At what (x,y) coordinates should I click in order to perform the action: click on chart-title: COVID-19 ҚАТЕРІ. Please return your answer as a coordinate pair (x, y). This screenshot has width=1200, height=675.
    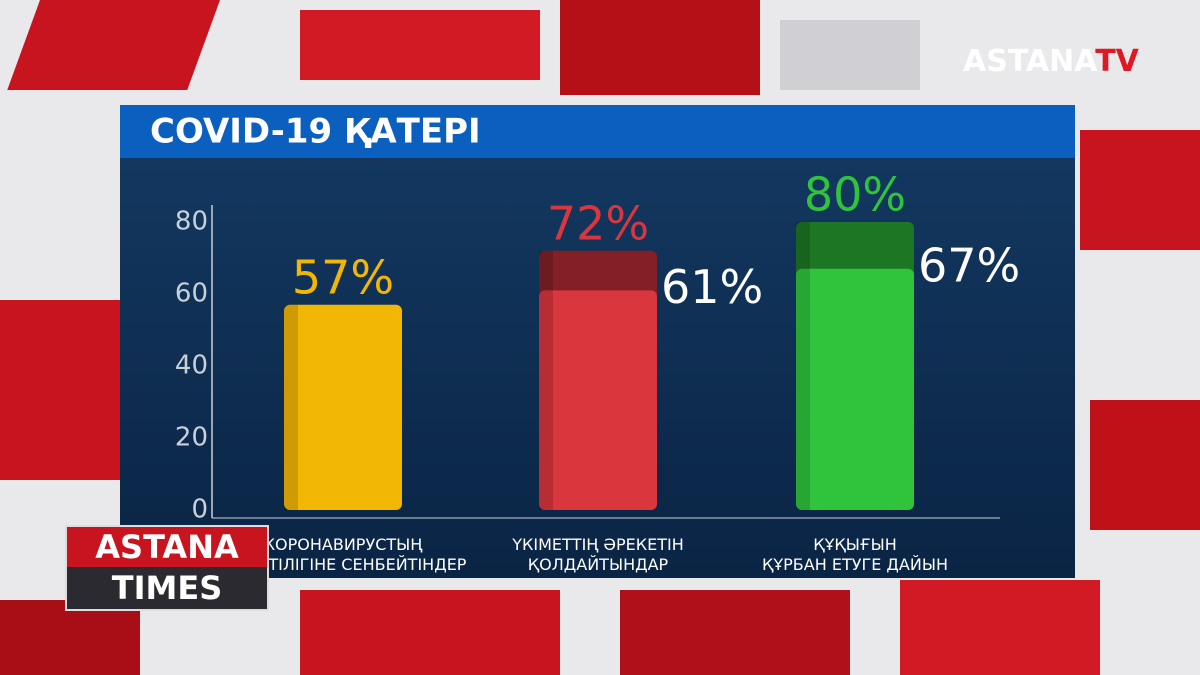
    Looking at the image, I should click on (315, 132).